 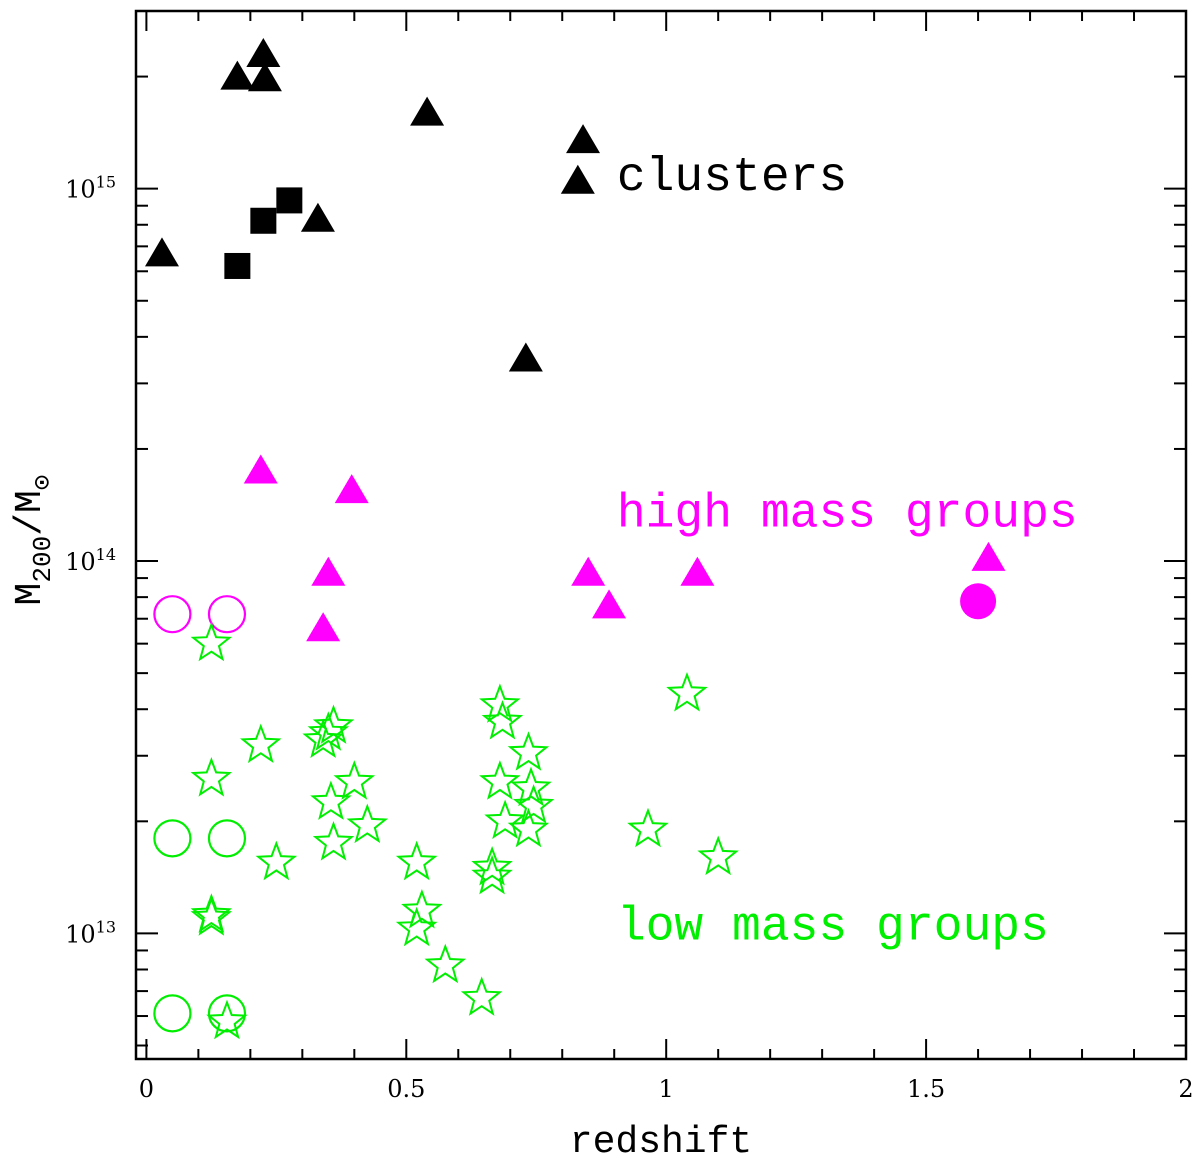 What do you see at coordinates (43, 559) in the screenshot?
I see `y-axis-title-sub: 200` at bounding box center [43, 559].